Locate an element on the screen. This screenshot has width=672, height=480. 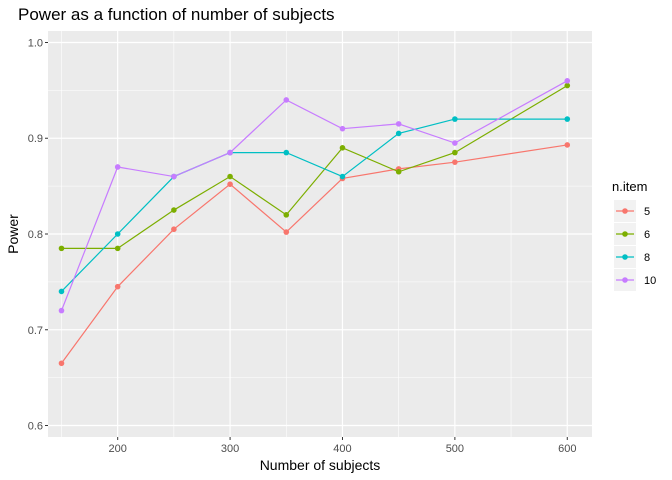
y-tick-label: 0.7 is located at coordinates (35, 331).